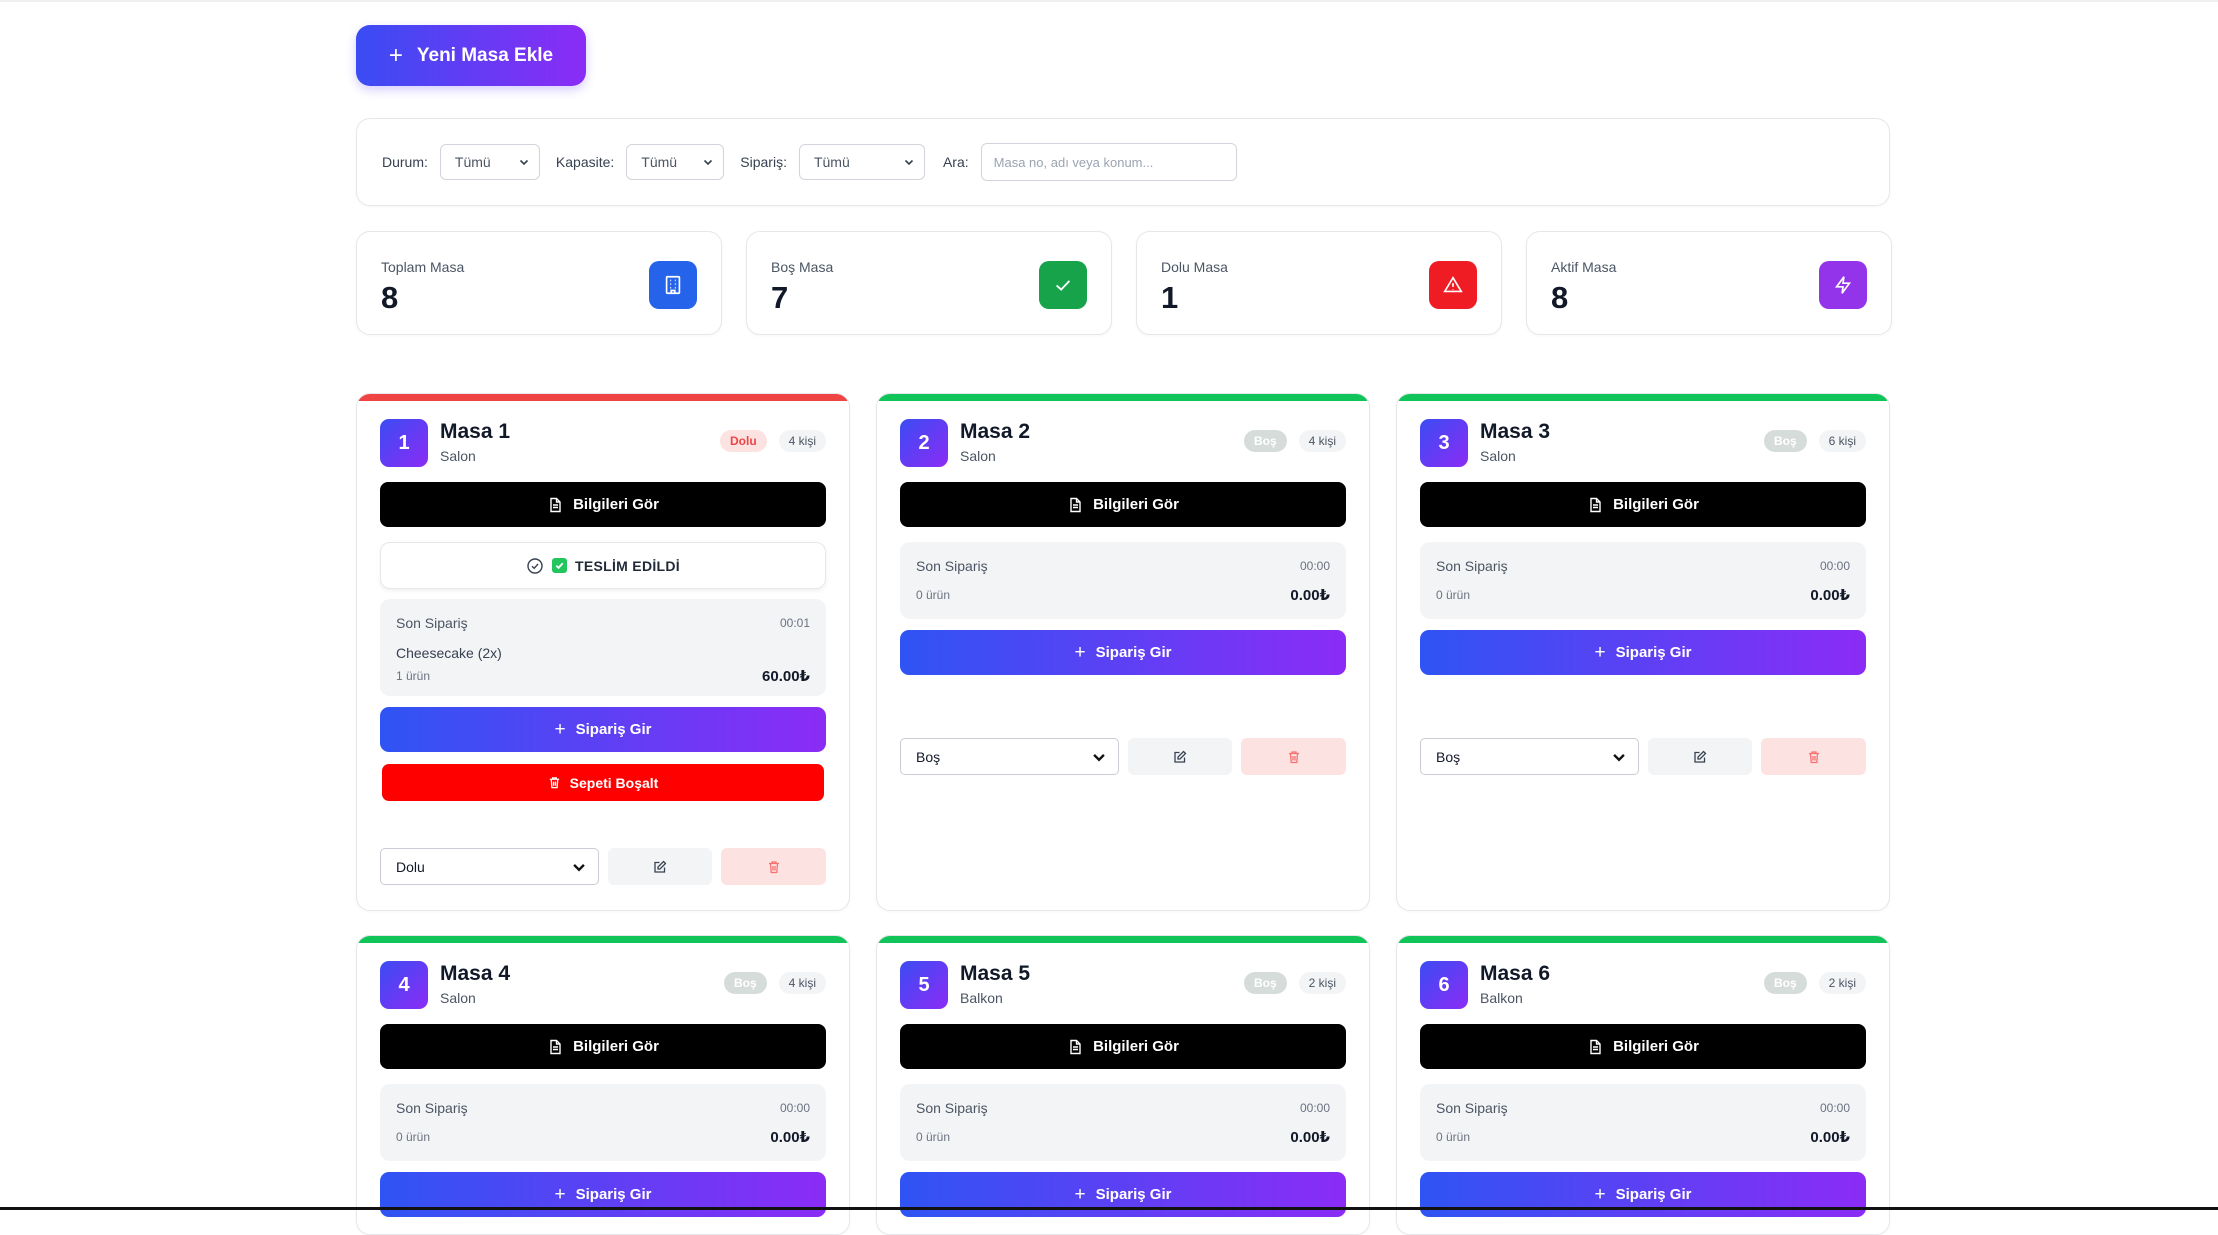 This screenshot has width=2218, height=1235. What do you see at coordinates (559, 565) in the screenshot?
I see `checkbox-check-icon` at bounding box center [559, 565].